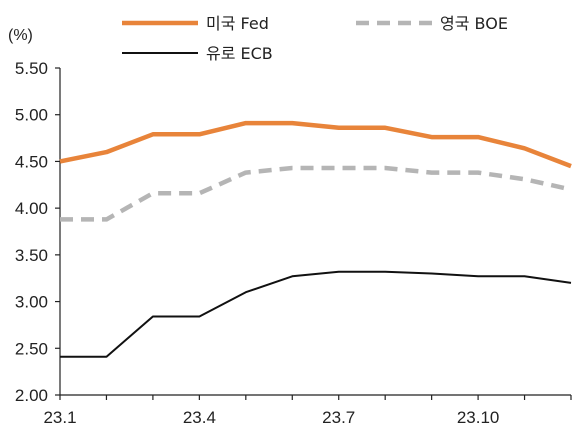  What do you see at coordinates (31, 115) in the screenshot?
I see `y-tick-label: 5.00` at bounding box center [31, 115].